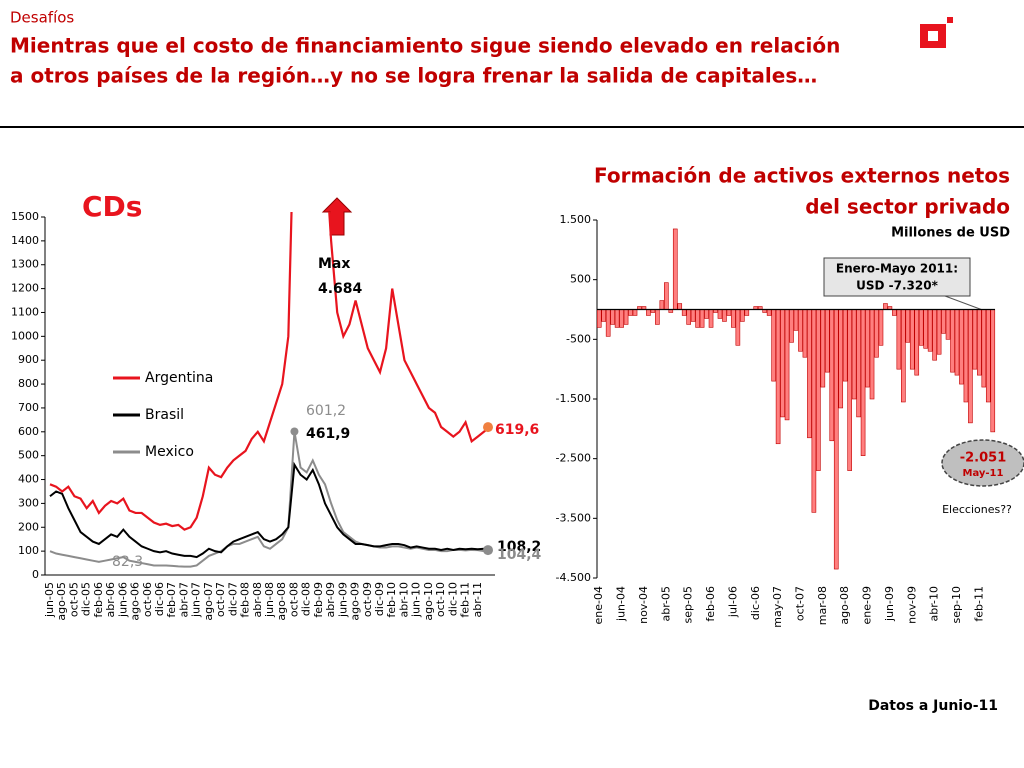 This screenshot has height=768, width=1024. I want to click on x-tick-label: oct-07, so click(799, 603).